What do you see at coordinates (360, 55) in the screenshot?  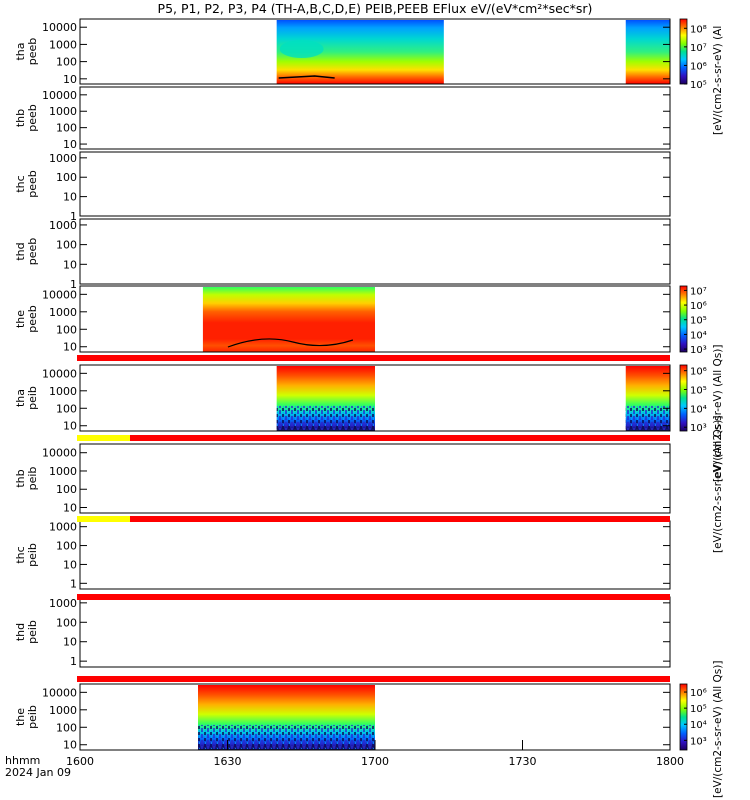 I see `panel-tha-peeb: 10 100 1000 10000 tha peeb 10⁵ 10⁶ 10⁷ 10⁸` at bounding box center [360, 55].